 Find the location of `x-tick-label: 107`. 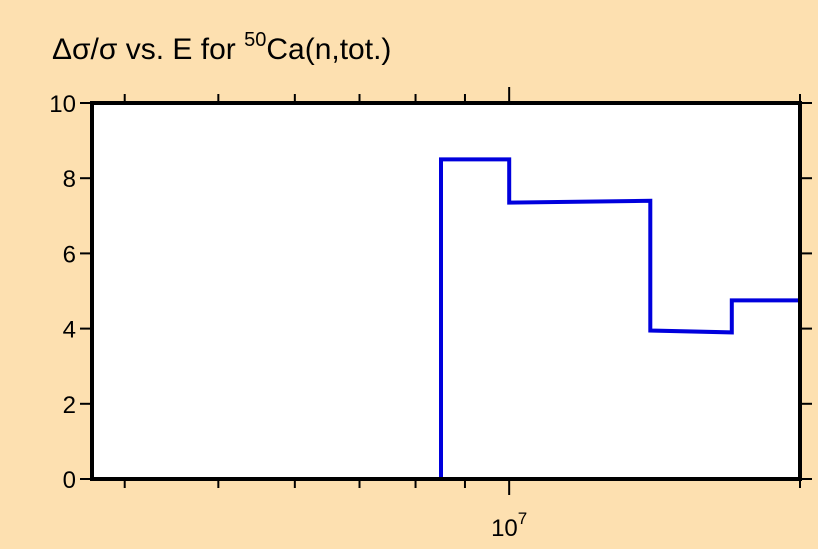

x-tick-label: 107 is located at coordinates (509, 525).